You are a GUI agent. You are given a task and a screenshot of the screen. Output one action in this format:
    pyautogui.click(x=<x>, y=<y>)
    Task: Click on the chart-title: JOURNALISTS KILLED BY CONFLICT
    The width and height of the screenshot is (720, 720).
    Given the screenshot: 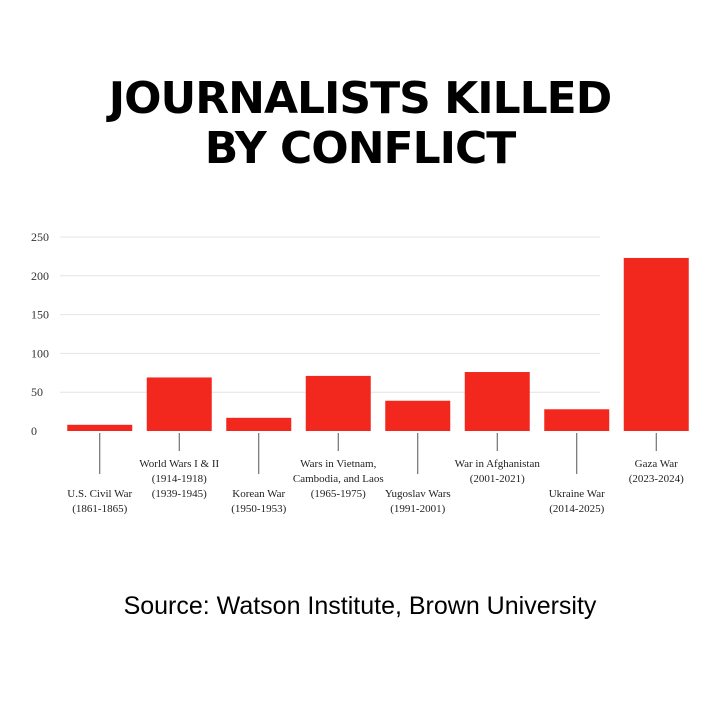 What is the action you would take?
    pyautogui.click(x=360, y=124)
    